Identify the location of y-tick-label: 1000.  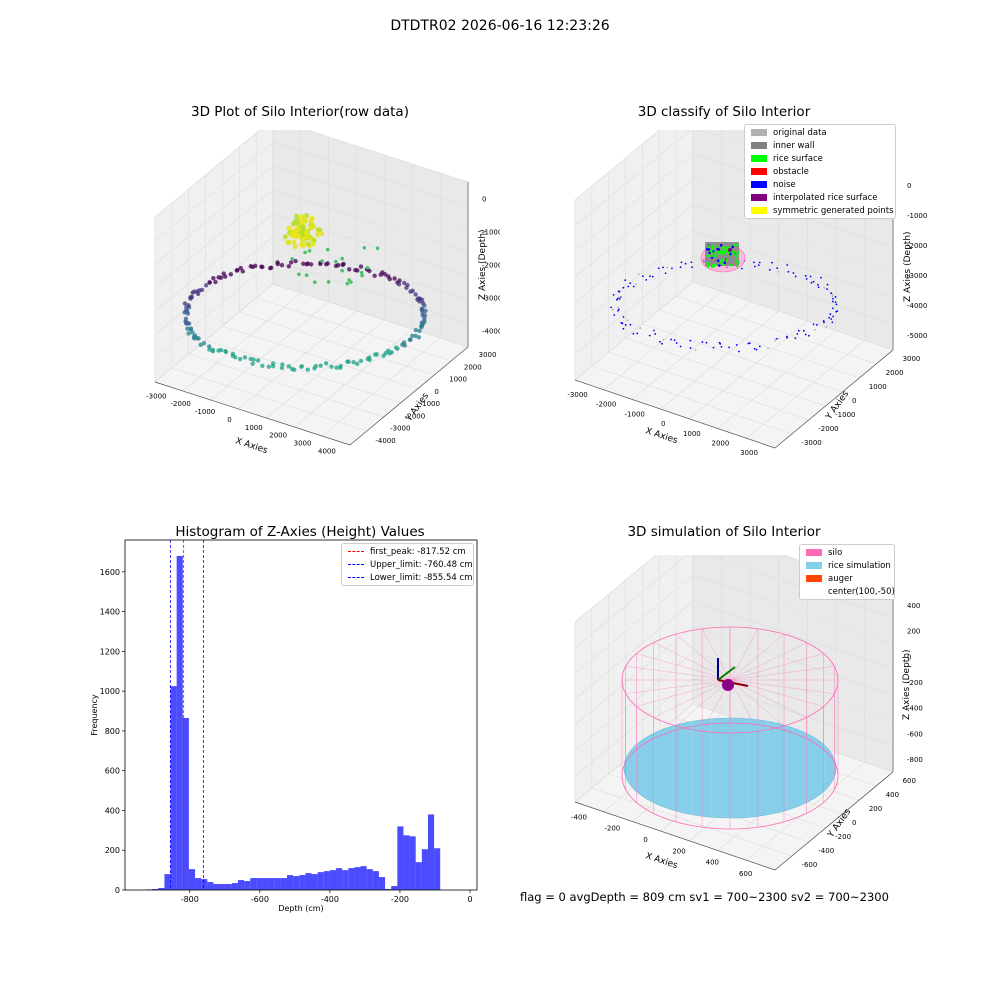
(878, 387).